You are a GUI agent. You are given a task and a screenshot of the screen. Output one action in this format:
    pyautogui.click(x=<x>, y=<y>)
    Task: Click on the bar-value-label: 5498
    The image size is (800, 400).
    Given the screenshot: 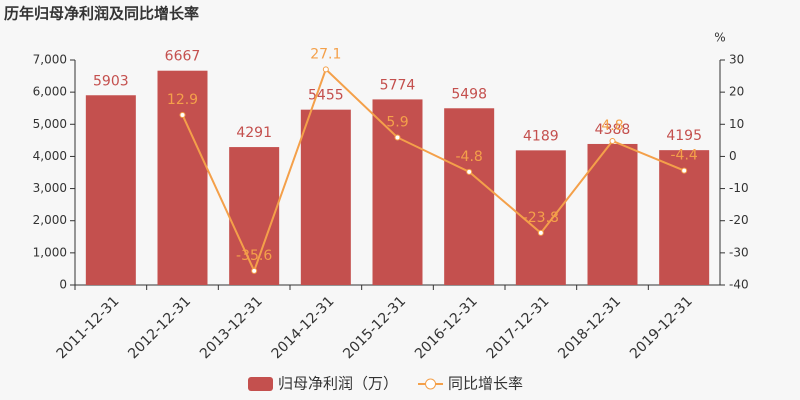 What is the action you would take?
    pyautogui.click(x=469, y=94)
    